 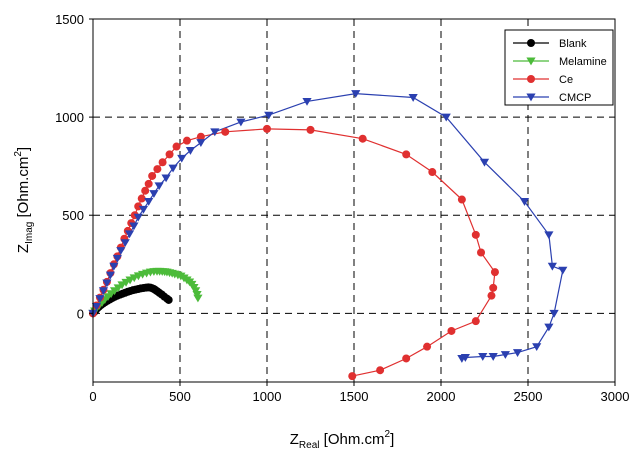 I want to click on y-tick-label: 500, so click(x=73, y=215).